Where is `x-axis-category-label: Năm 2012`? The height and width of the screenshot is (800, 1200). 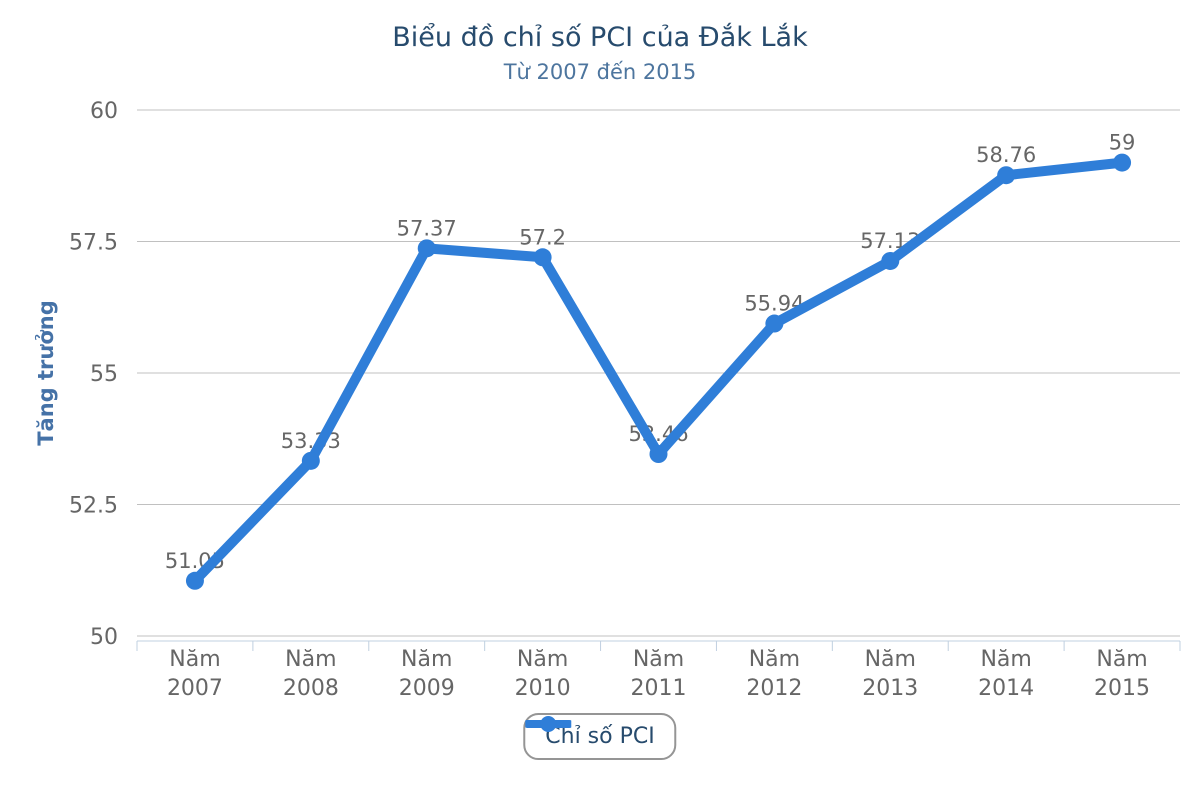 x-axis-category-label: Năm 2012 is located at coordinates (774, 674).